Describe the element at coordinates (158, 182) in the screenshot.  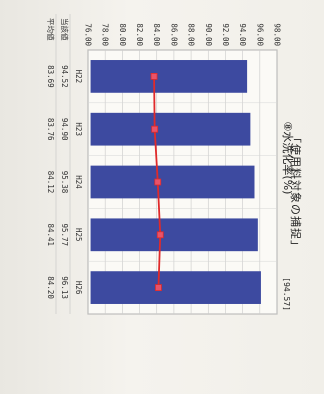
I see `average-point-H24` at that location.